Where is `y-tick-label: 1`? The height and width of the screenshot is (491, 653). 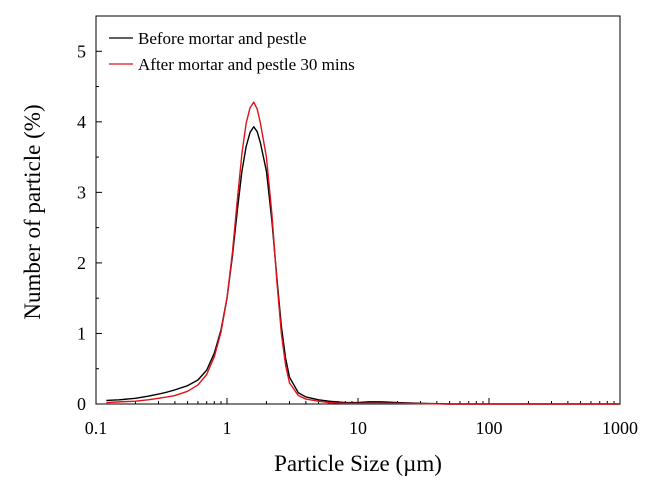
y-tick-label: 1 is located at coordinates (81, 333).